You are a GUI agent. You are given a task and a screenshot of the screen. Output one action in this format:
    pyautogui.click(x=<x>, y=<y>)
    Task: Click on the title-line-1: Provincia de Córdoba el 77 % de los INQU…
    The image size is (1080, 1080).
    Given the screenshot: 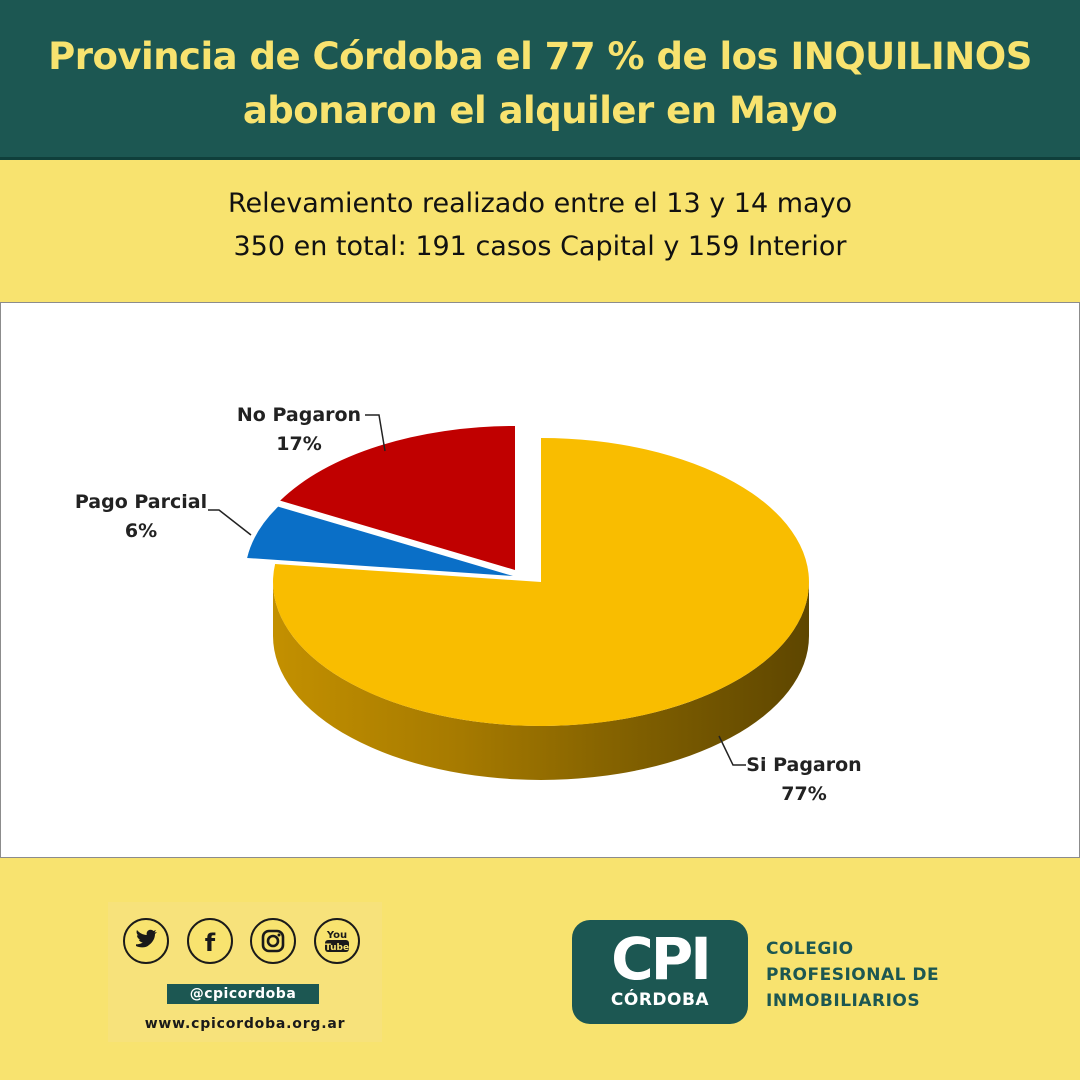 What is the action you would take?
    pyautogui.click(x=540, y=56)
    